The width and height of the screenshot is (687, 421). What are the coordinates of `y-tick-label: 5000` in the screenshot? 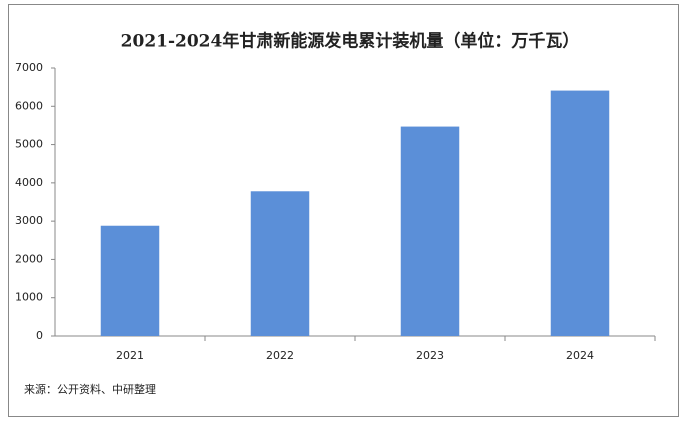 It's located at (29, 144).